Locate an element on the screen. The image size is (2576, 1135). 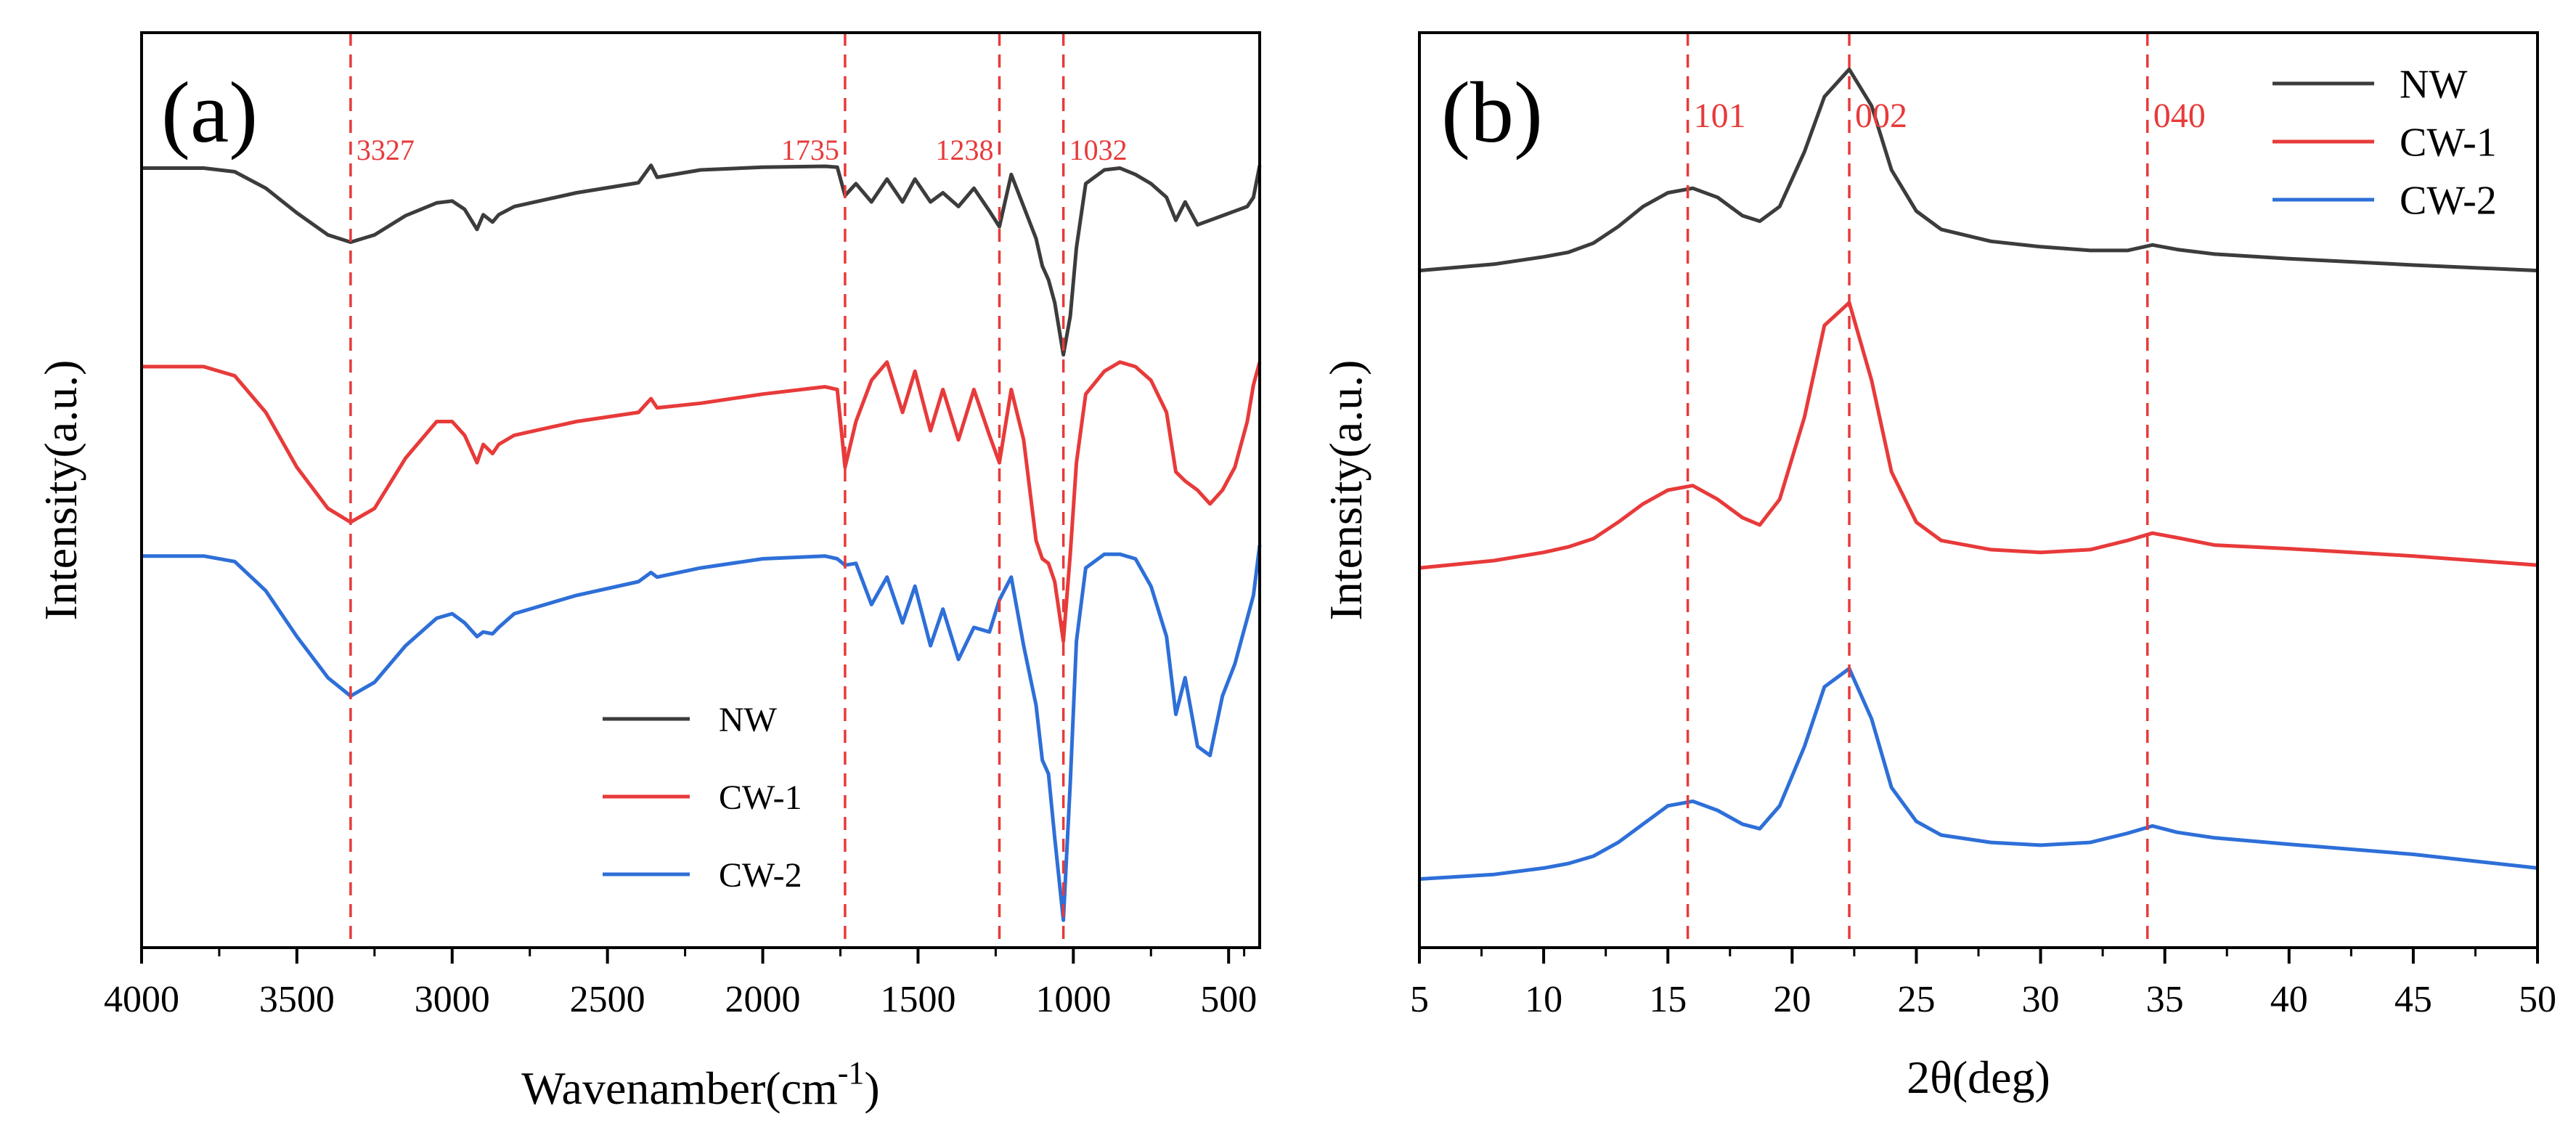
x-tick-label: 20 is located at coordinates (1792, 1000).